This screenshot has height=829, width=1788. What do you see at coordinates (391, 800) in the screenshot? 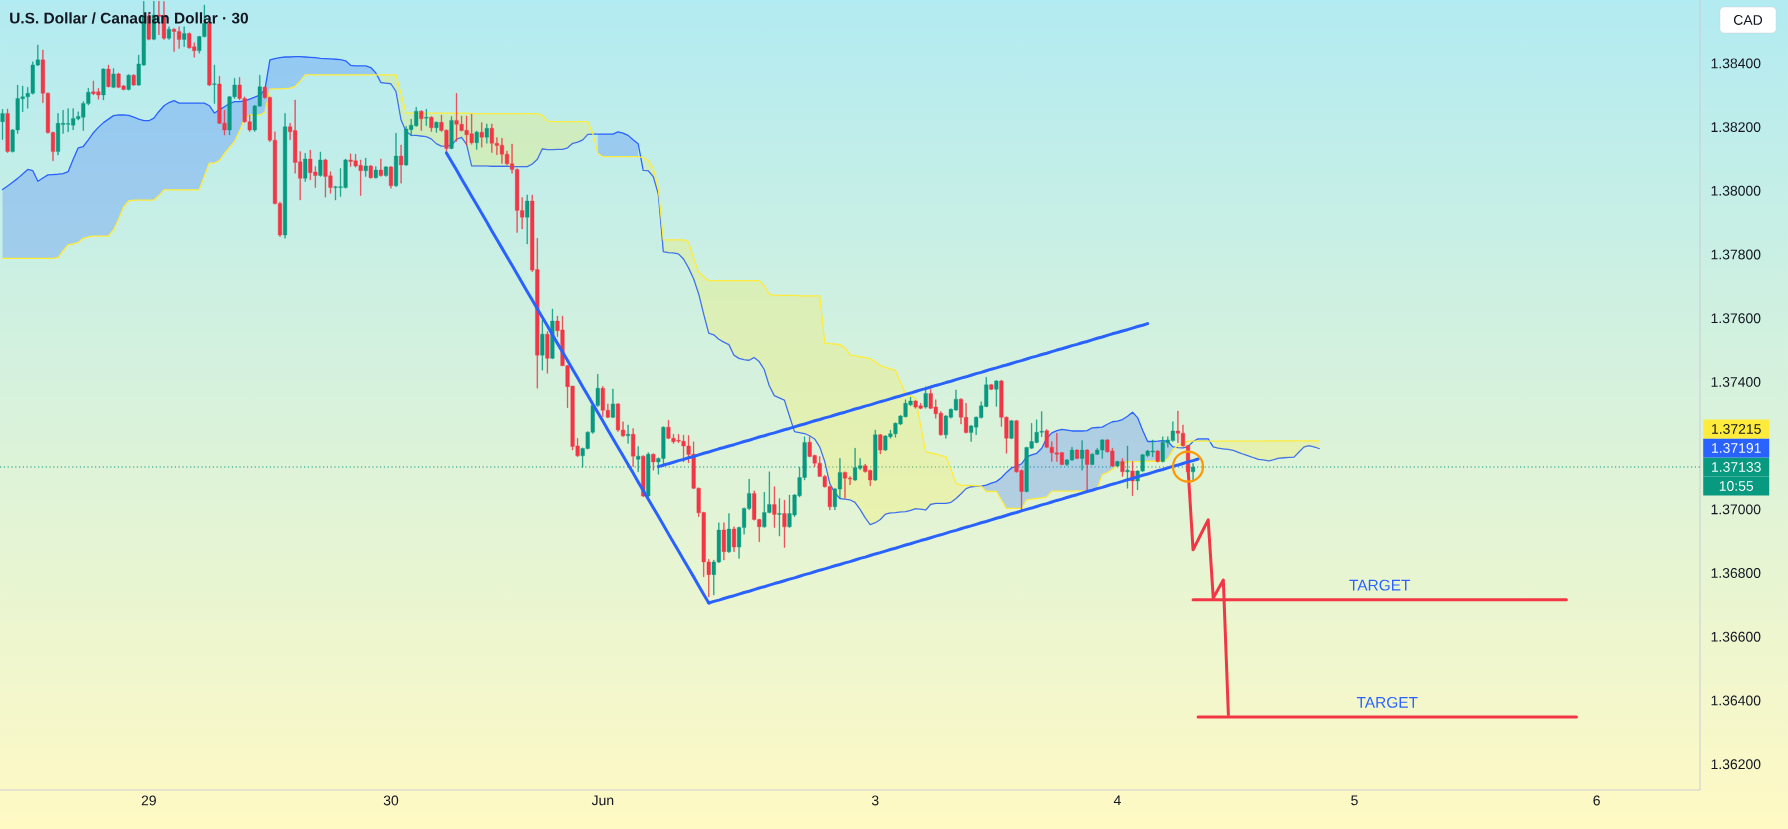
I see `x-tick-label: 30` at bounding box center [391, 800].